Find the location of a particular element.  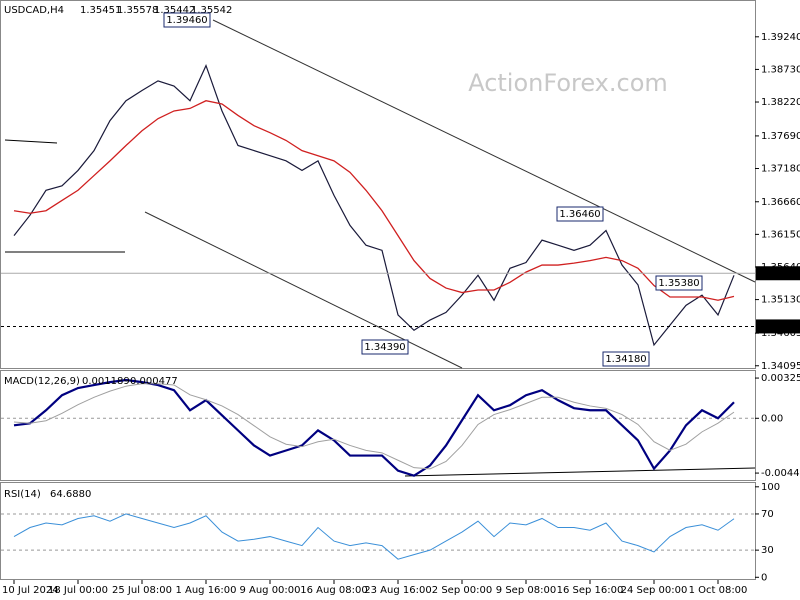

watermark: ActionForex.com is located at coordinates (568, 83).